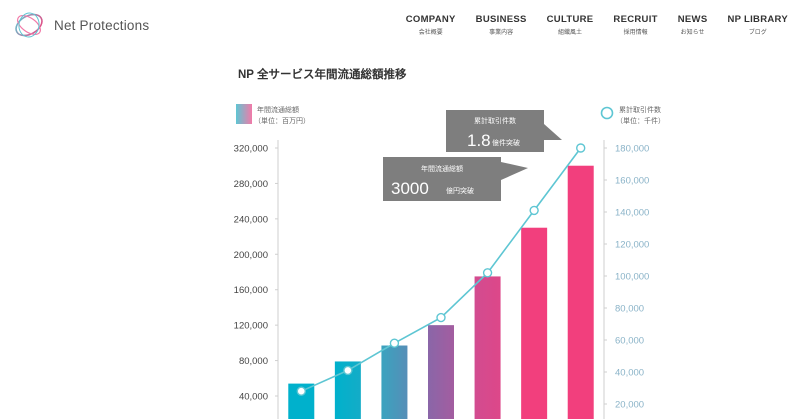 The width and height of the screenshot is (800, 419). Describe the element at coordinates (253, 361) in the screenshot. I see `left-tick-label: 80,000` at that location.